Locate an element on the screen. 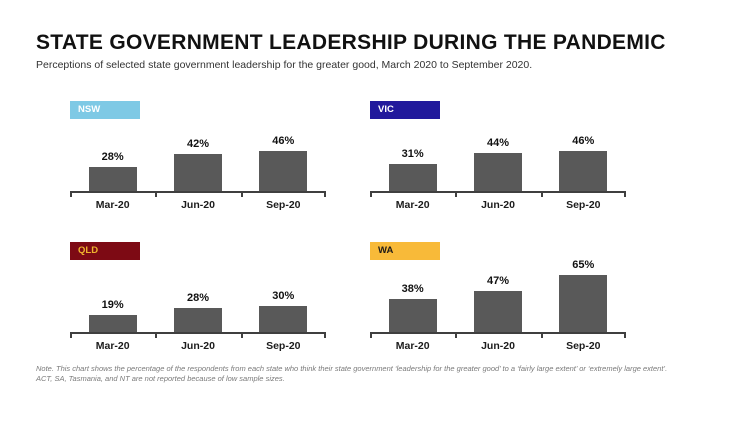 The image size is (752, 422). bar-group: 31% is located at coordinates (412, 155).